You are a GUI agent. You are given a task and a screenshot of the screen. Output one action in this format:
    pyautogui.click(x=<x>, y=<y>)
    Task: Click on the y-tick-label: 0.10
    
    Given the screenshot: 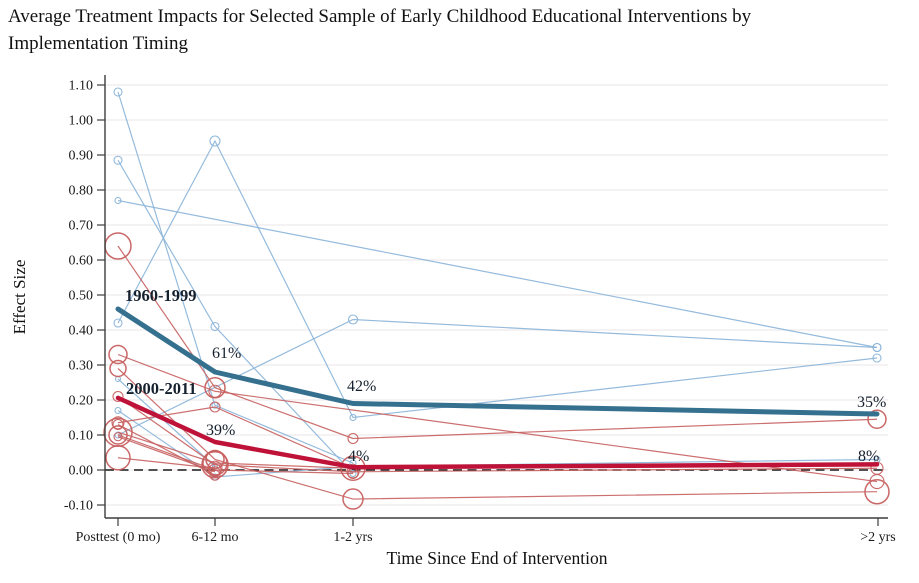 What is the action you would take?
    pyautogui.click(x=81, y=436)
    